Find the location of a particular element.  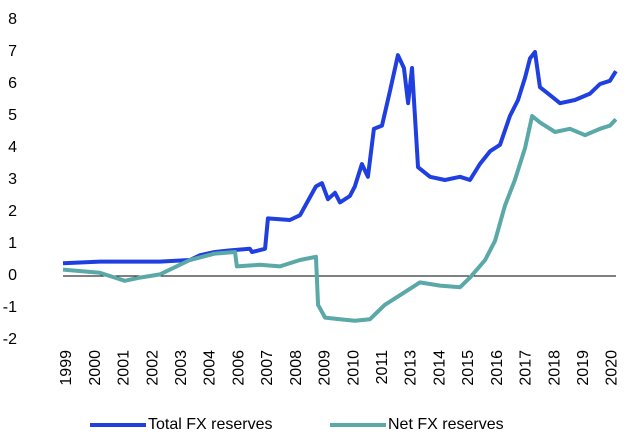

y-tick-label: 1 is located at coordinates (12, 243).